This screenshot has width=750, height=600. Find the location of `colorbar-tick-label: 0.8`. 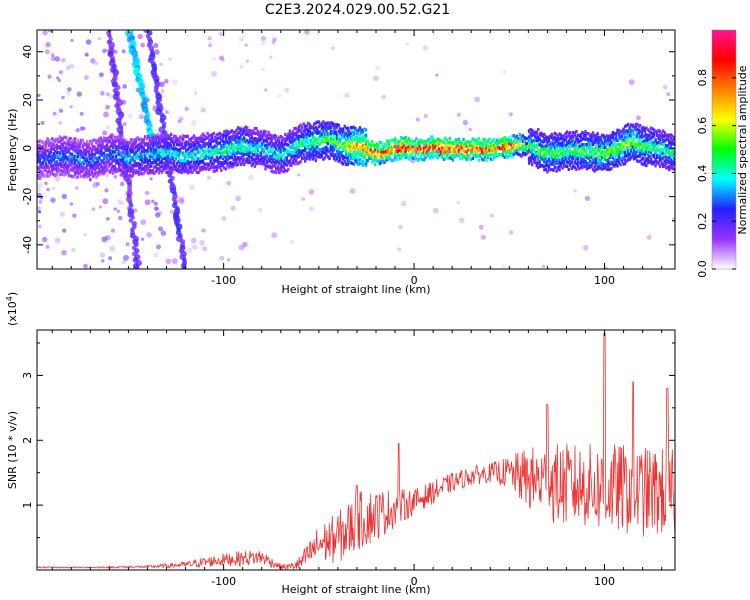

colorbar-tick-label: 0.8 is located at coordinates (702, 78).